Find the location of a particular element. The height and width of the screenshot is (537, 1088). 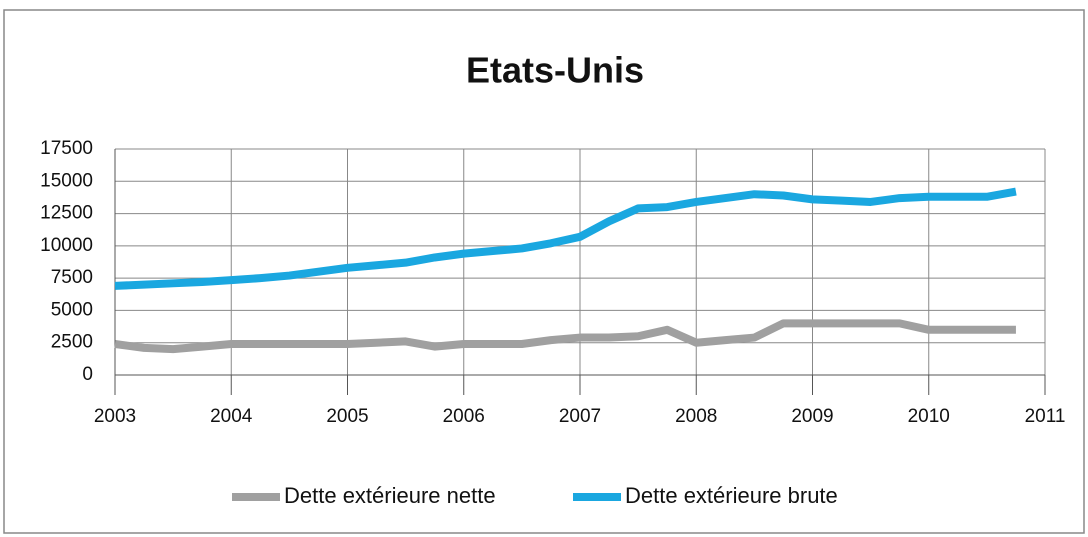

x-tick-label: 2006 is located at coordinates (464, 416).